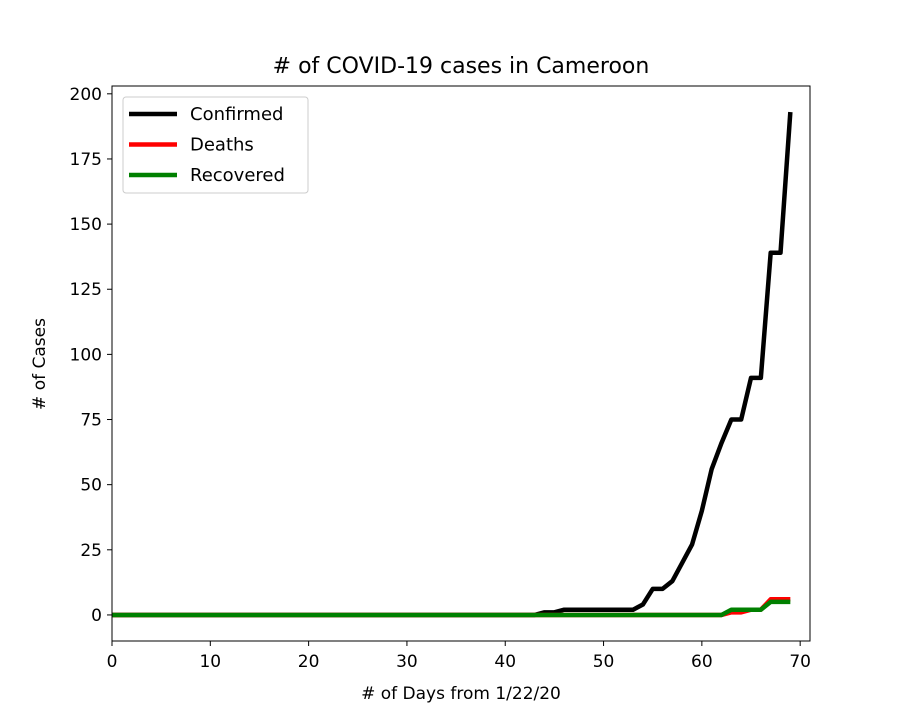 The width and height of the screenshot is (899, 720). What do you see at coordinates (86, 95) in the screenshot?
I see `y-tick-label: 200` at bounding box center [86, 95].